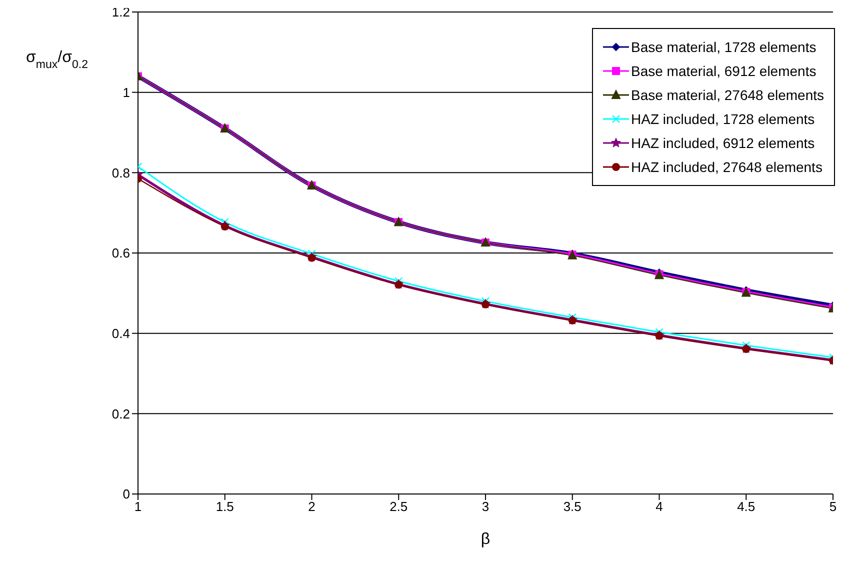 The image size is (861, 572). Describe the element at coordinates (723, 119) in the screenshot. I see `legend-label: HAZ included, 1728 elements` at that location.